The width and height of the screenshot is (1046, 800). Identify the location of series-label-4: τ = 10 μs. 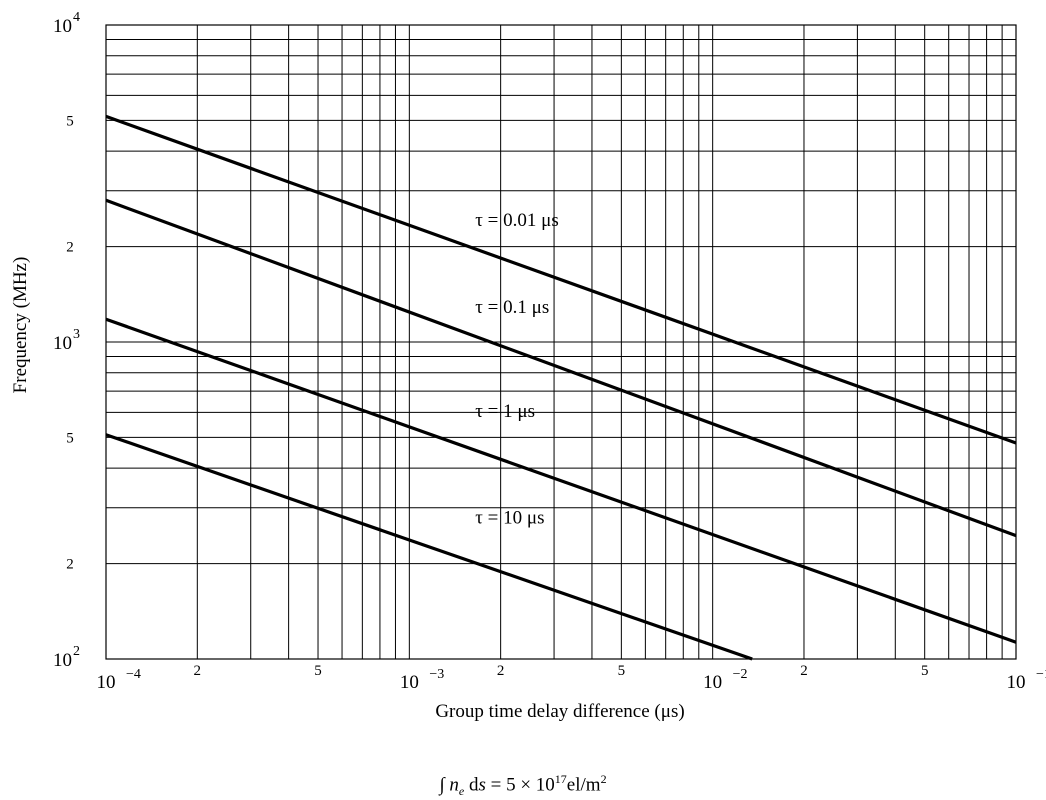
(509, 517).